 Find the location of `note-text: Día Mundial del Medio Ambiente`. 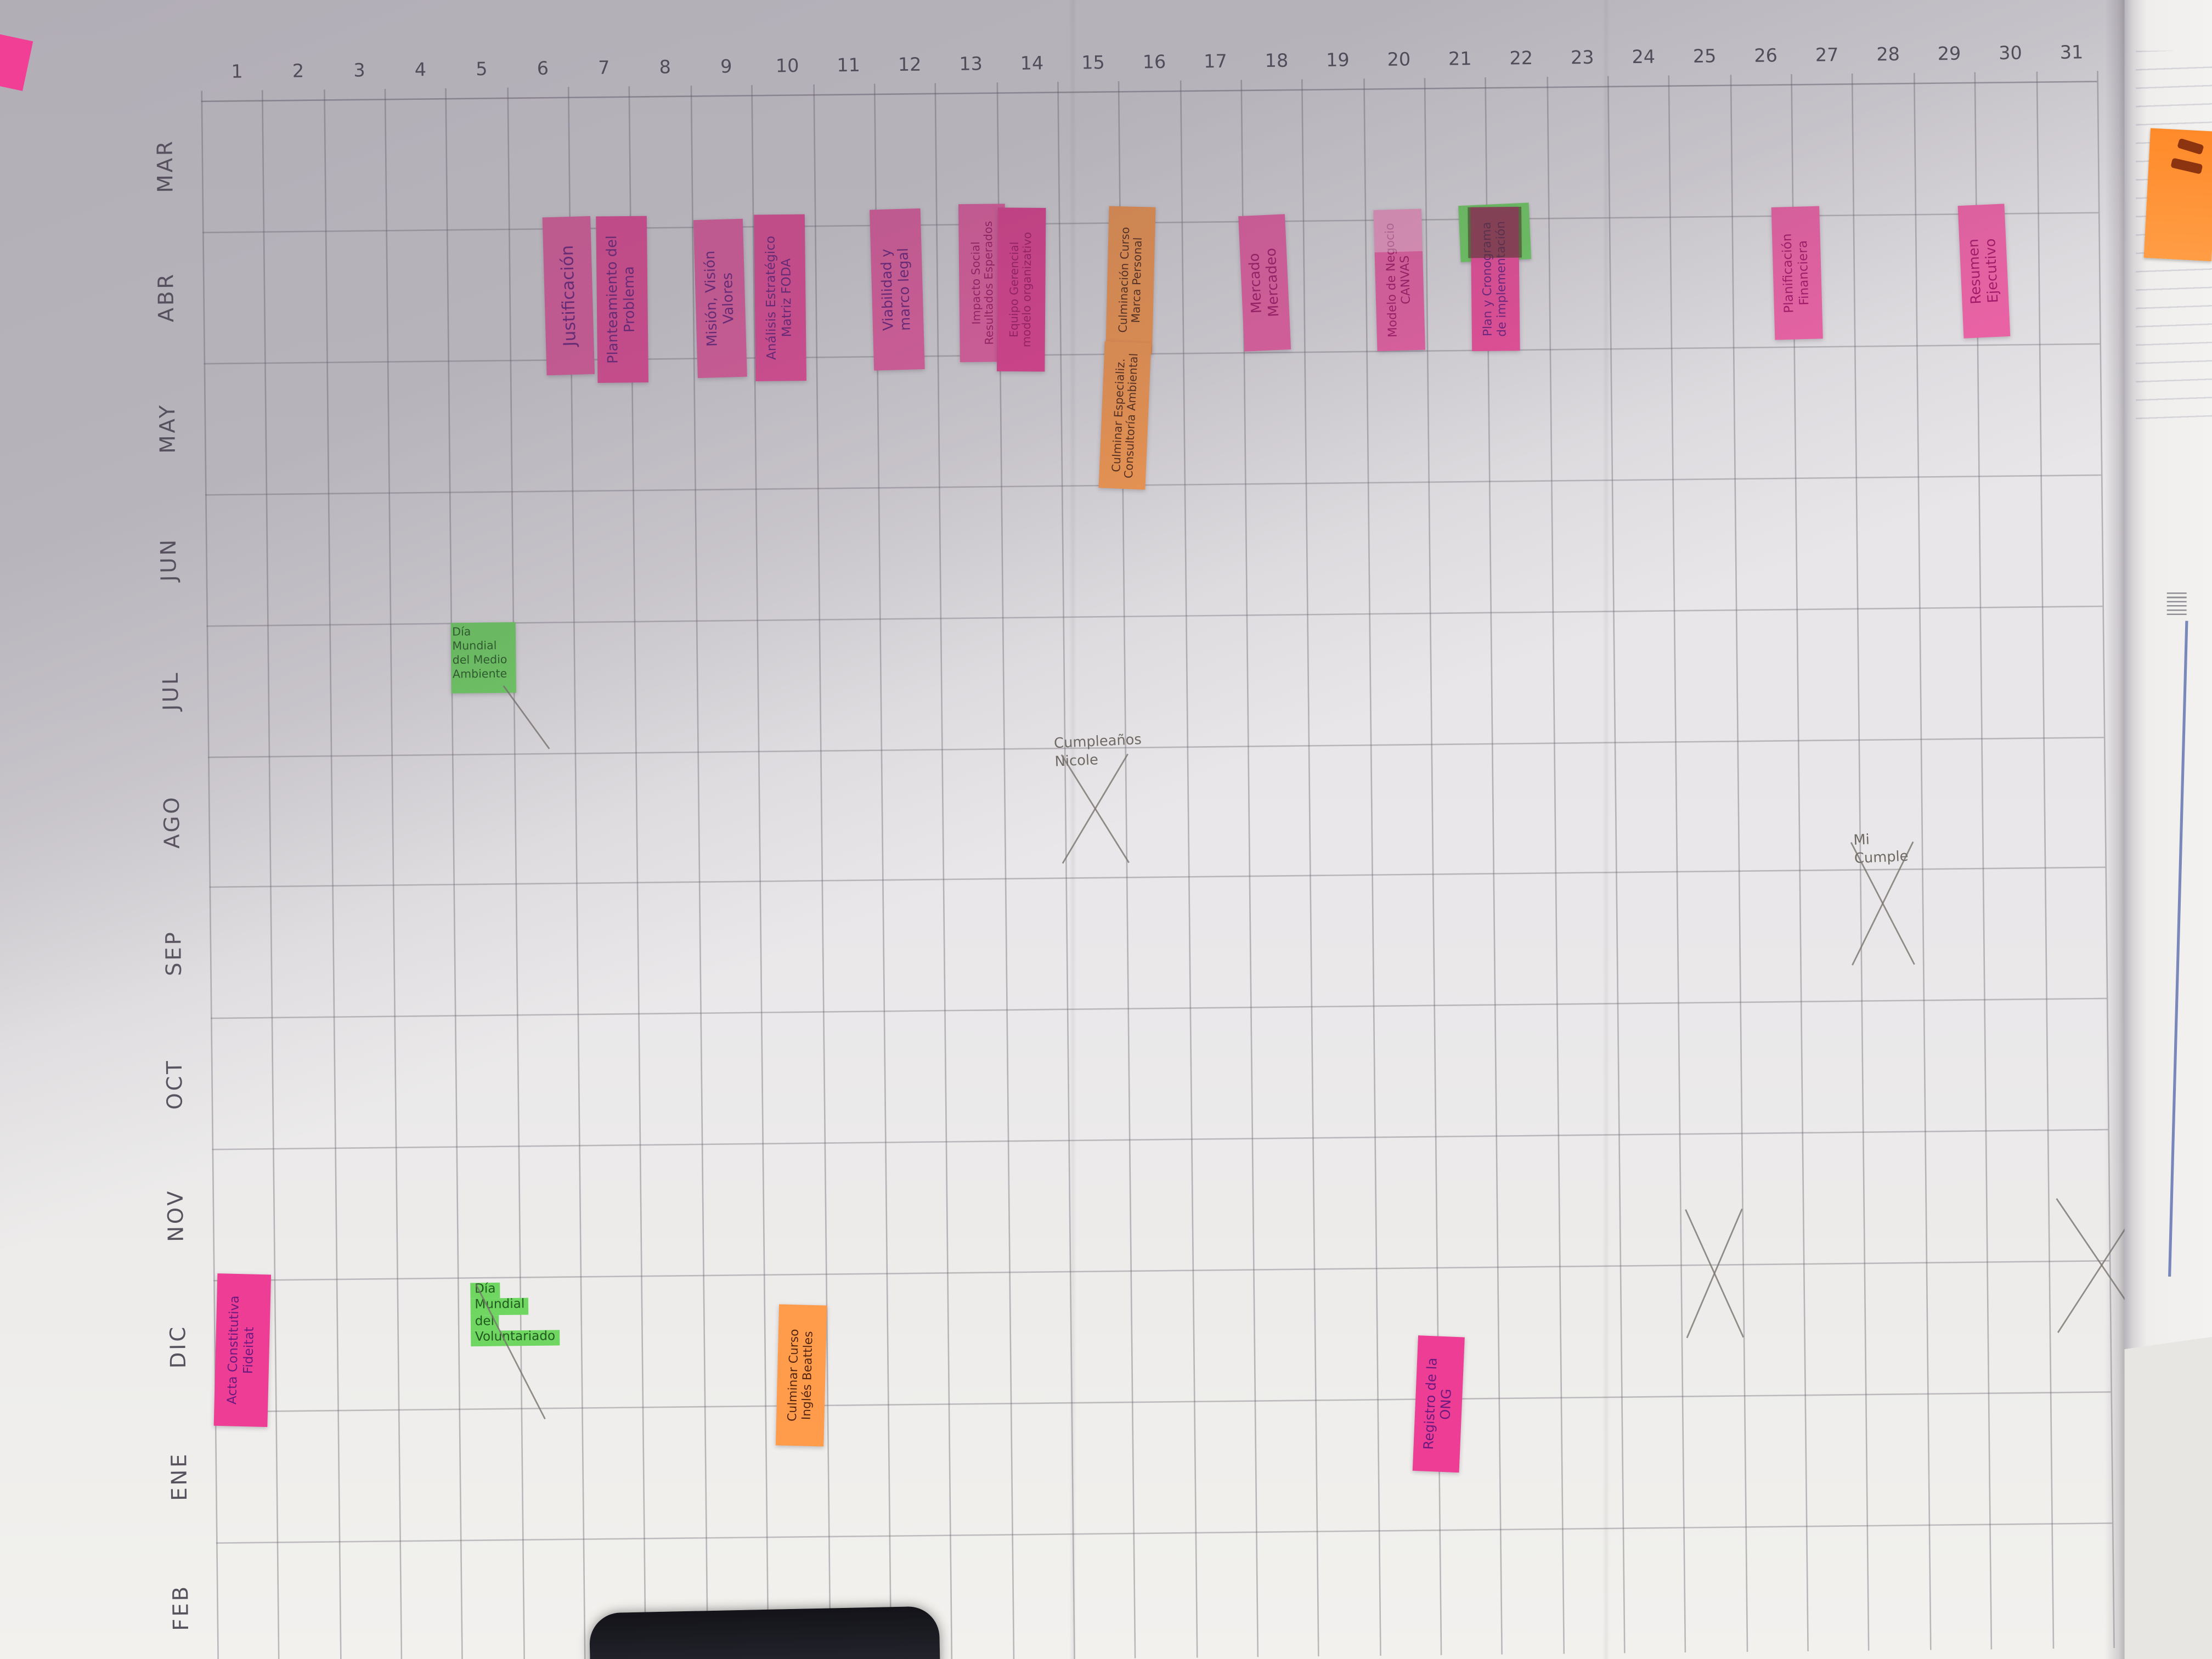

note-text: Día Mundial del Medio Ambiente is located at coordinates (479, 653).